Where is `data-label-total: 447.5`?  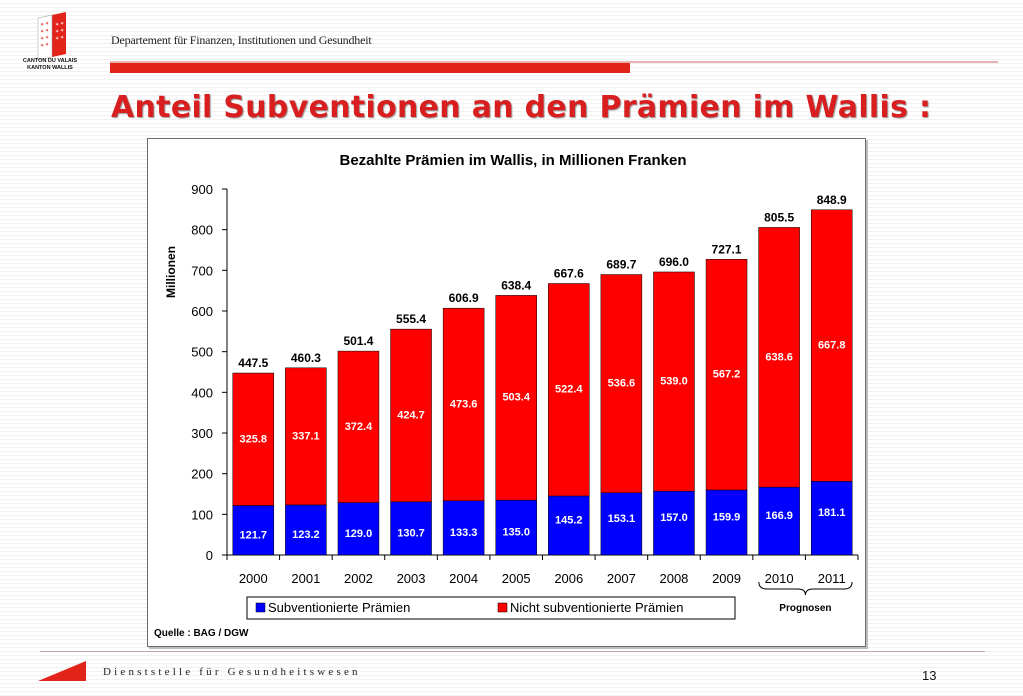
data-label-total: 447.5 is located at coordinates (253, 363).